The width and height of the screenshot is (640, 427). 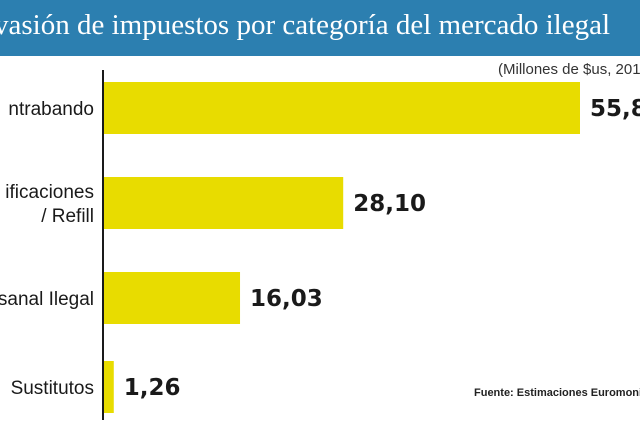 What do you see at coordinates (389, 204) in the screenshot?
I see `value-label-1: 28,10` at bounding box center [389, 204].